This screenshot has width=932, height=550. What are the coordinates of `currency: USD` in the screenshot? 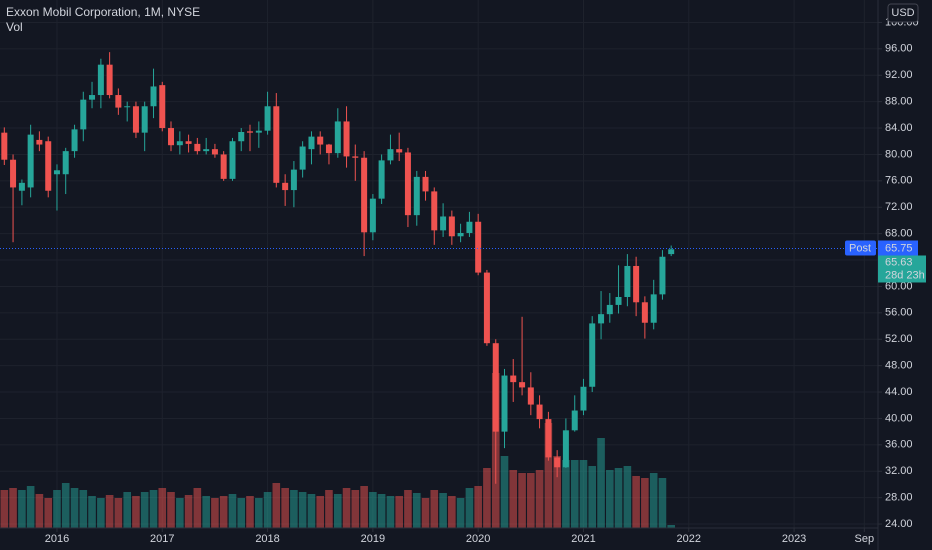 It's located at (902, 13).